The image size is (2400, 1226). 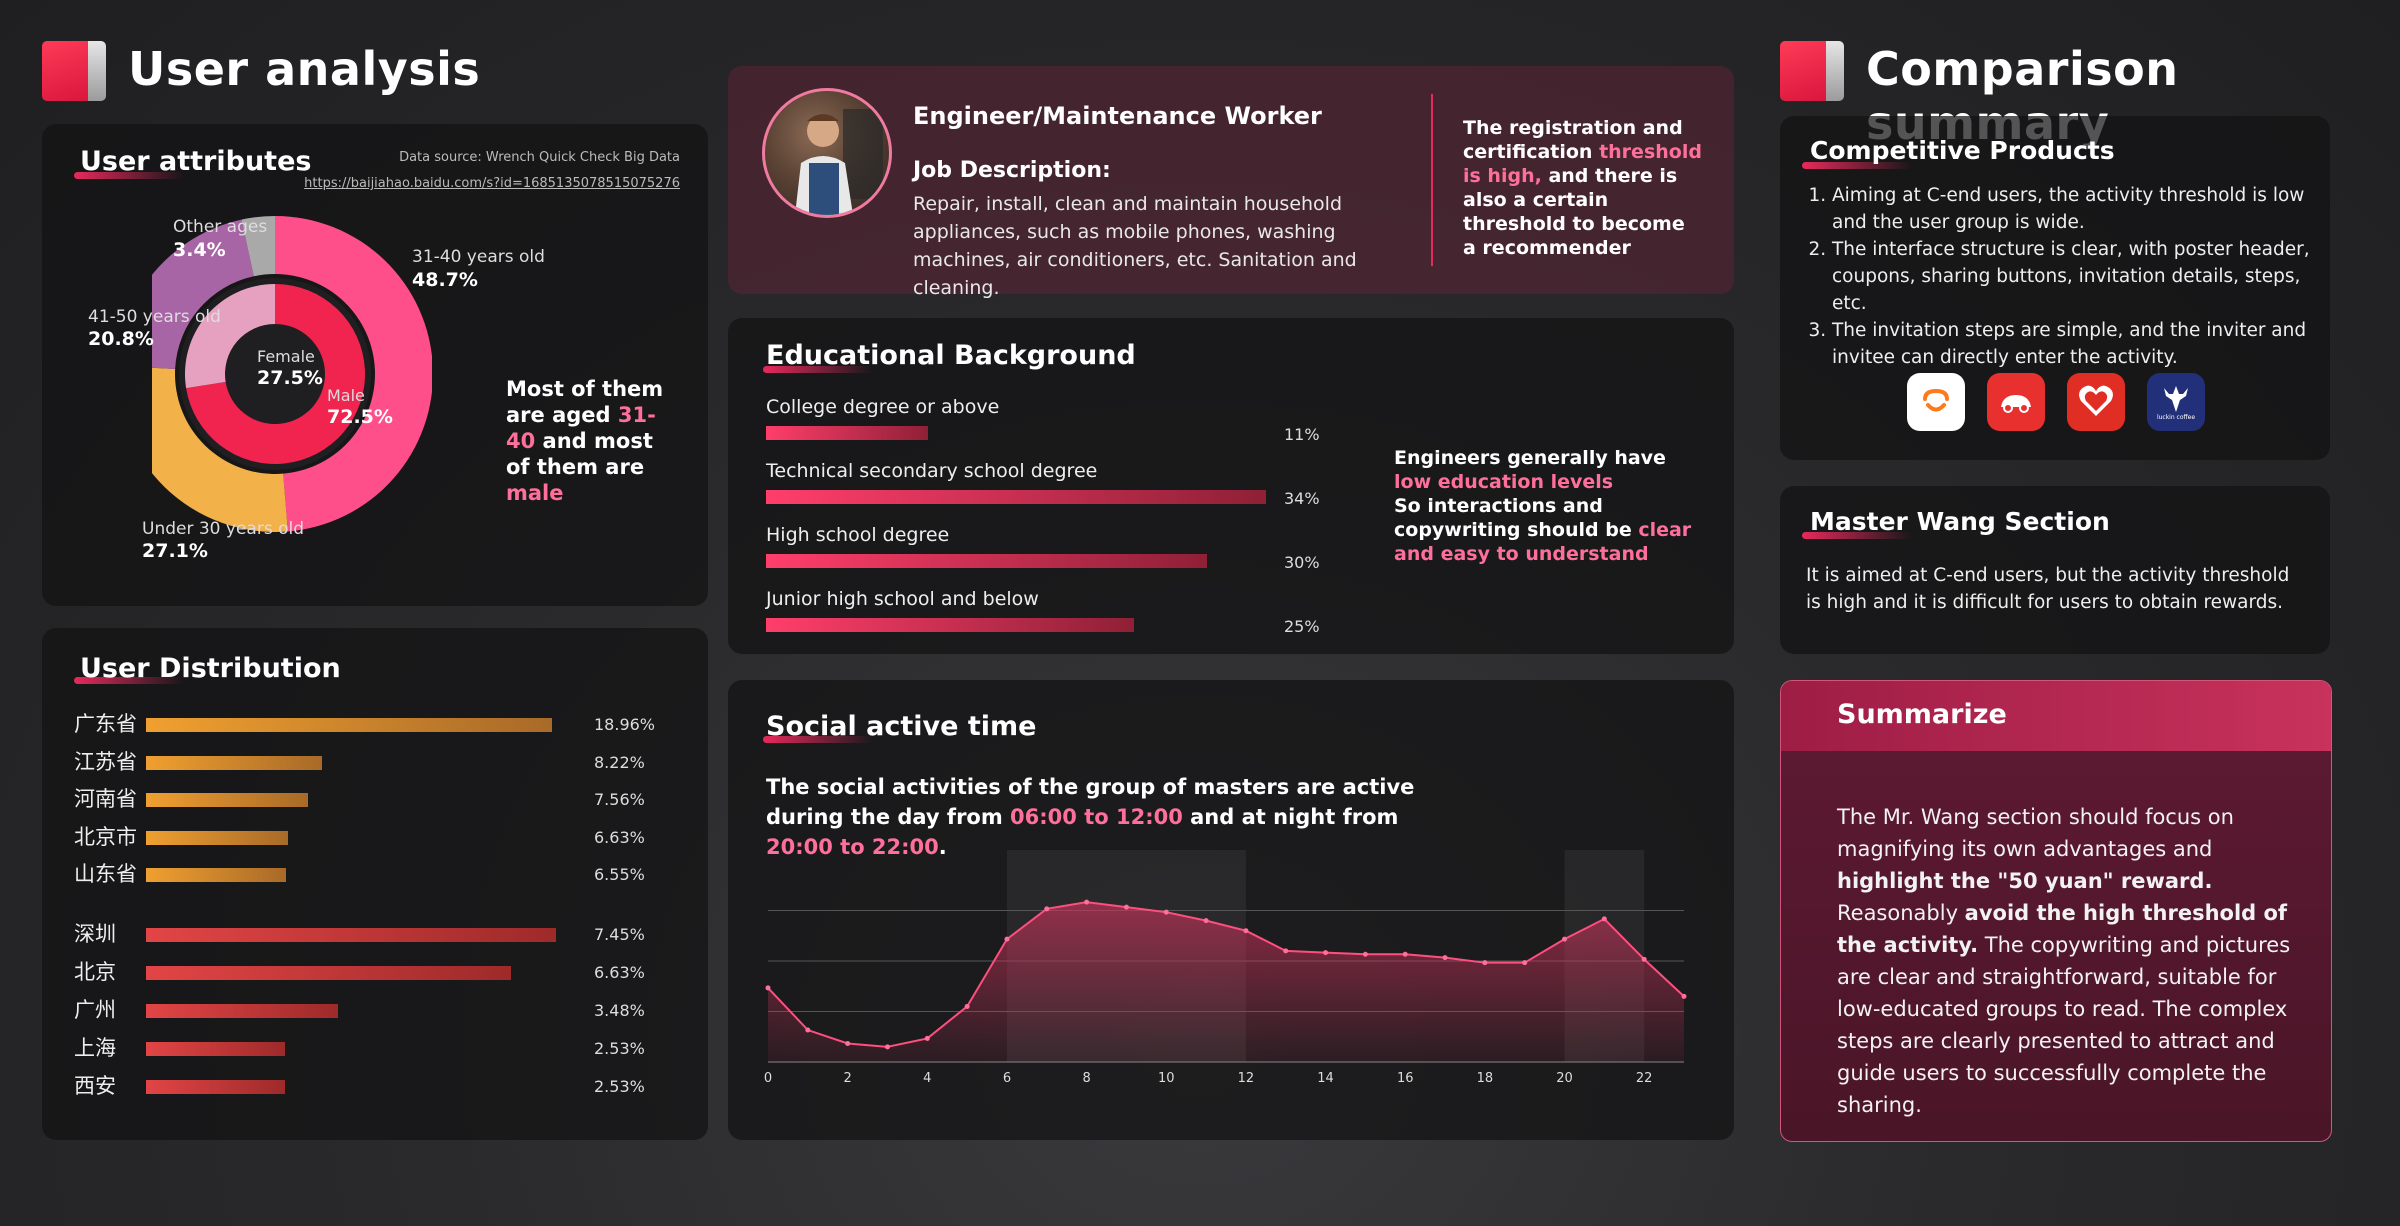 What do you see at coordinates (199, 250) in the screenshot?
I see `value-other-ages: 3.4%` at bounding box center [199, 250].